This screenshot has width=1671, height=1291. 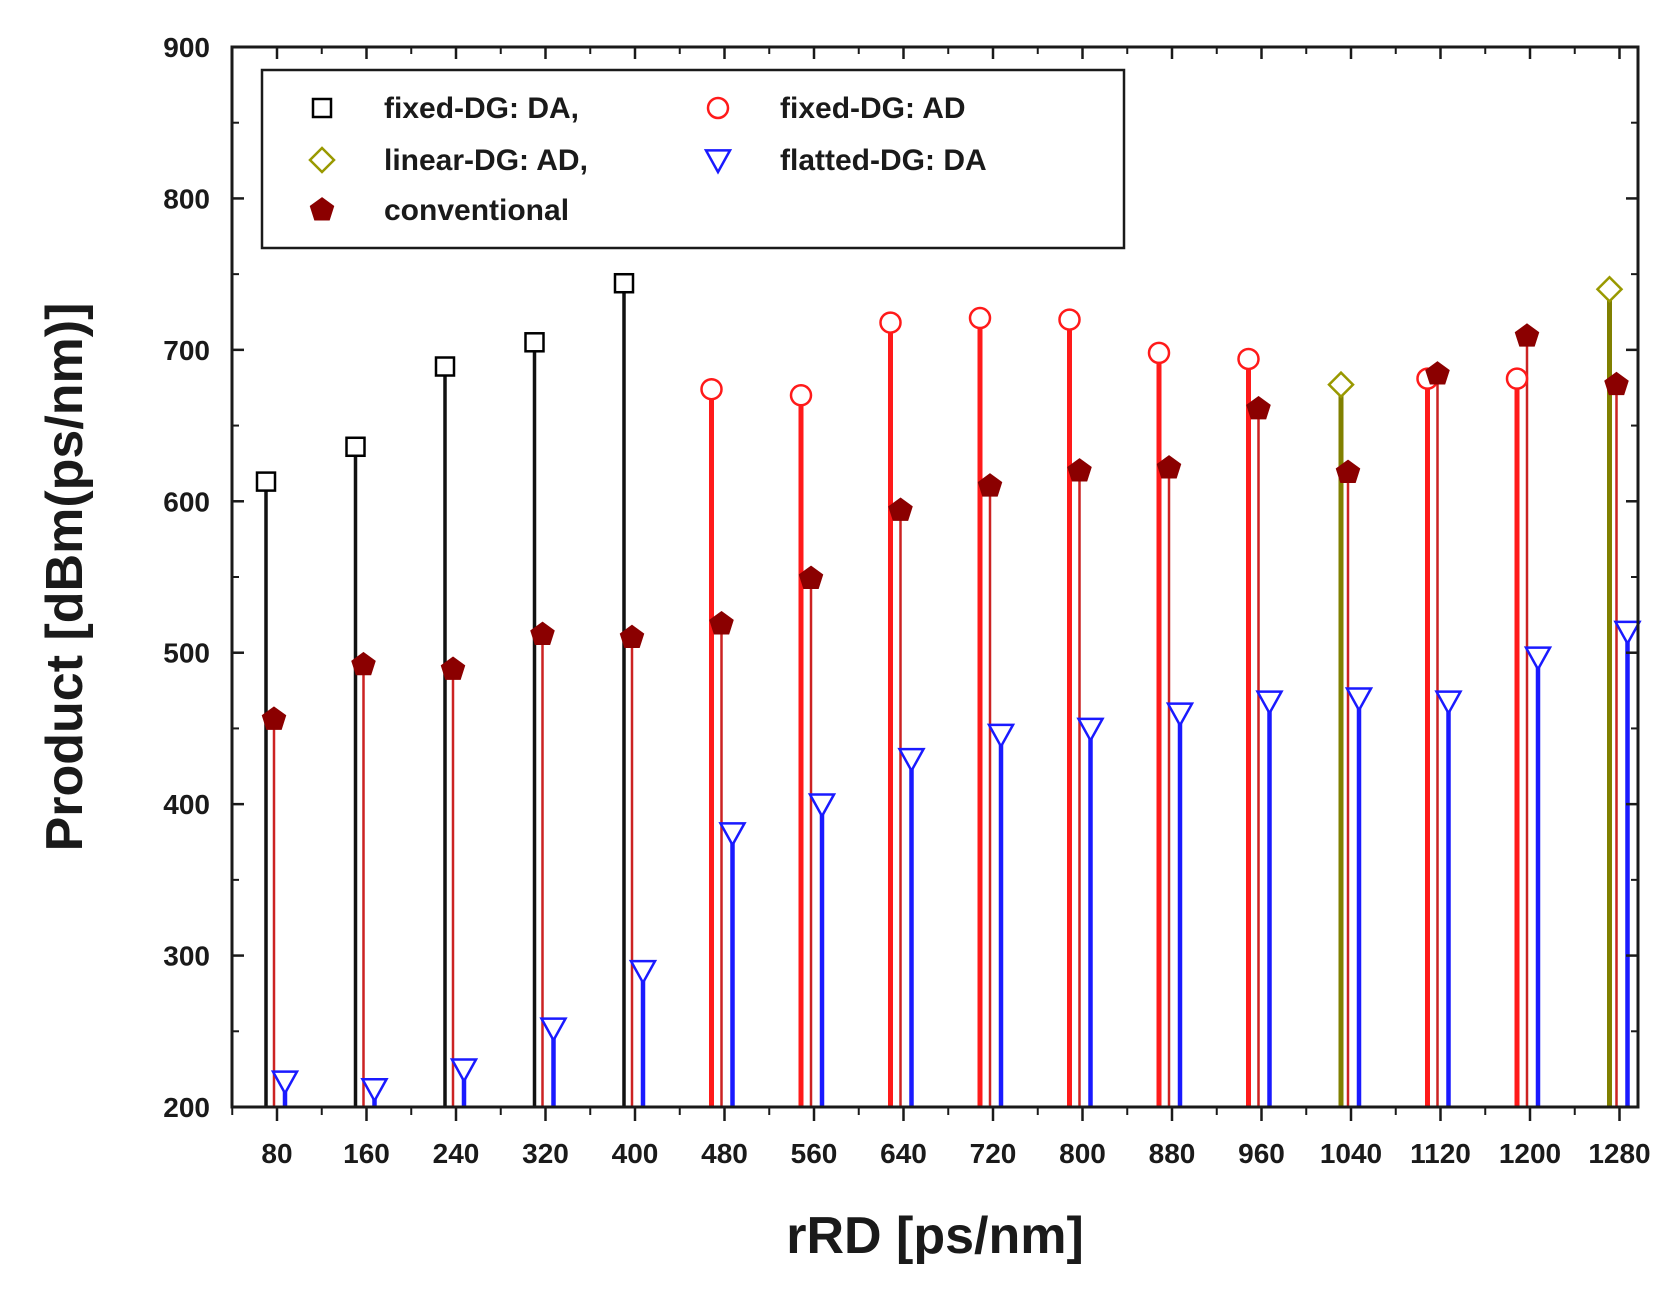 What do you see at coordinates (186, 47) in the screenshot?
I see `y-tick-label: 900` at bounding box center [186, 47].